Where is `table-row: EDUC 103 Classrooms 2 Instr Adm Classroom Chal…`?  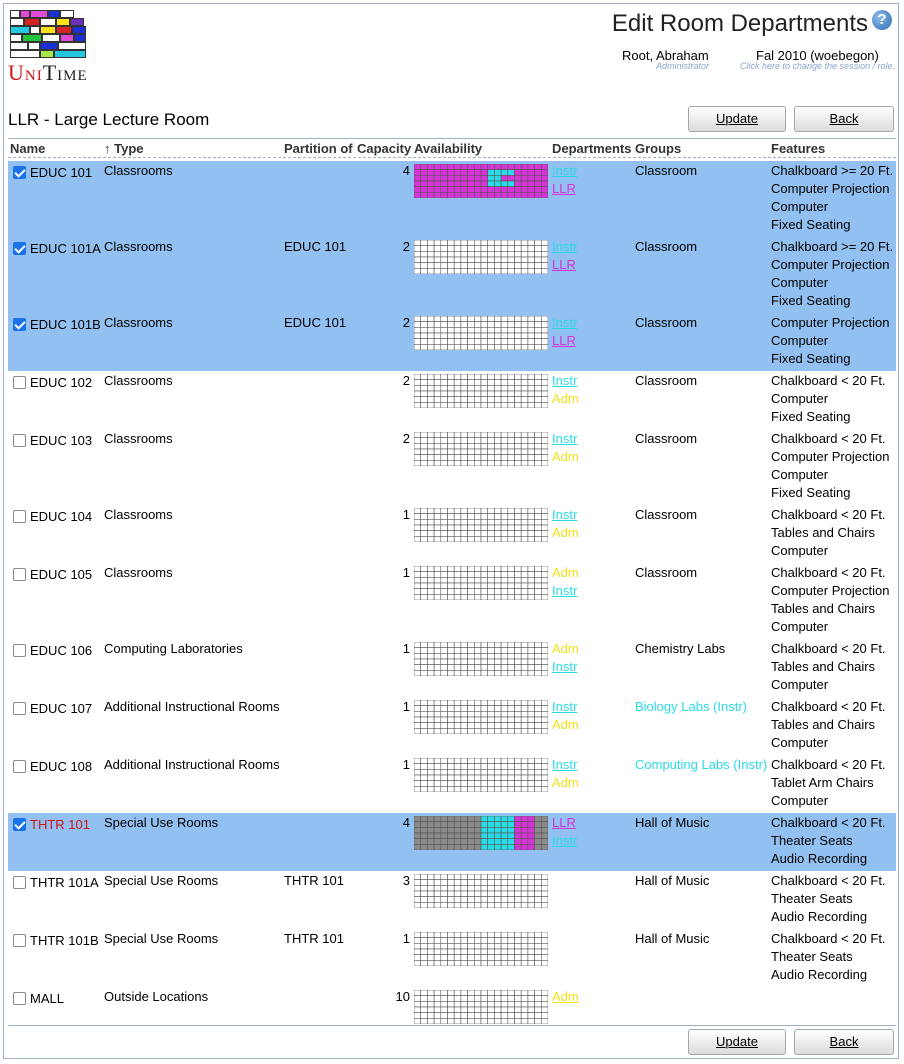 table-row: EDUC 103 Classrooms 2 Instr Adm Classroom Chal… is located at coordinates (452, 467).